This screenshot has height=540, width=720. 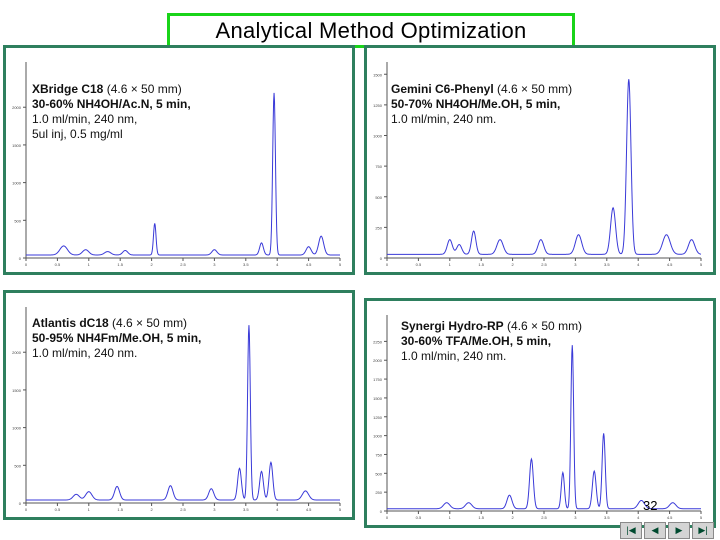 I want to click on next-slide-icon: ▶, so click(x=679, y=530).